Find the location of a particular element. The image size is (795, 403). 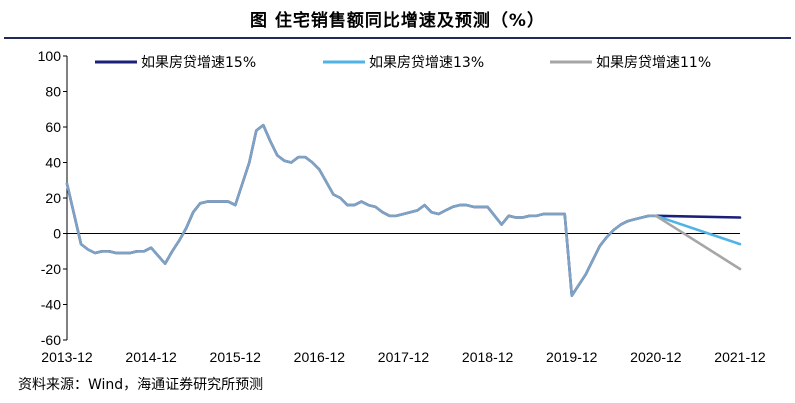

source-note: 资料来源：Wind，海通证券研究所预测 is located at coordinates (141, 385).